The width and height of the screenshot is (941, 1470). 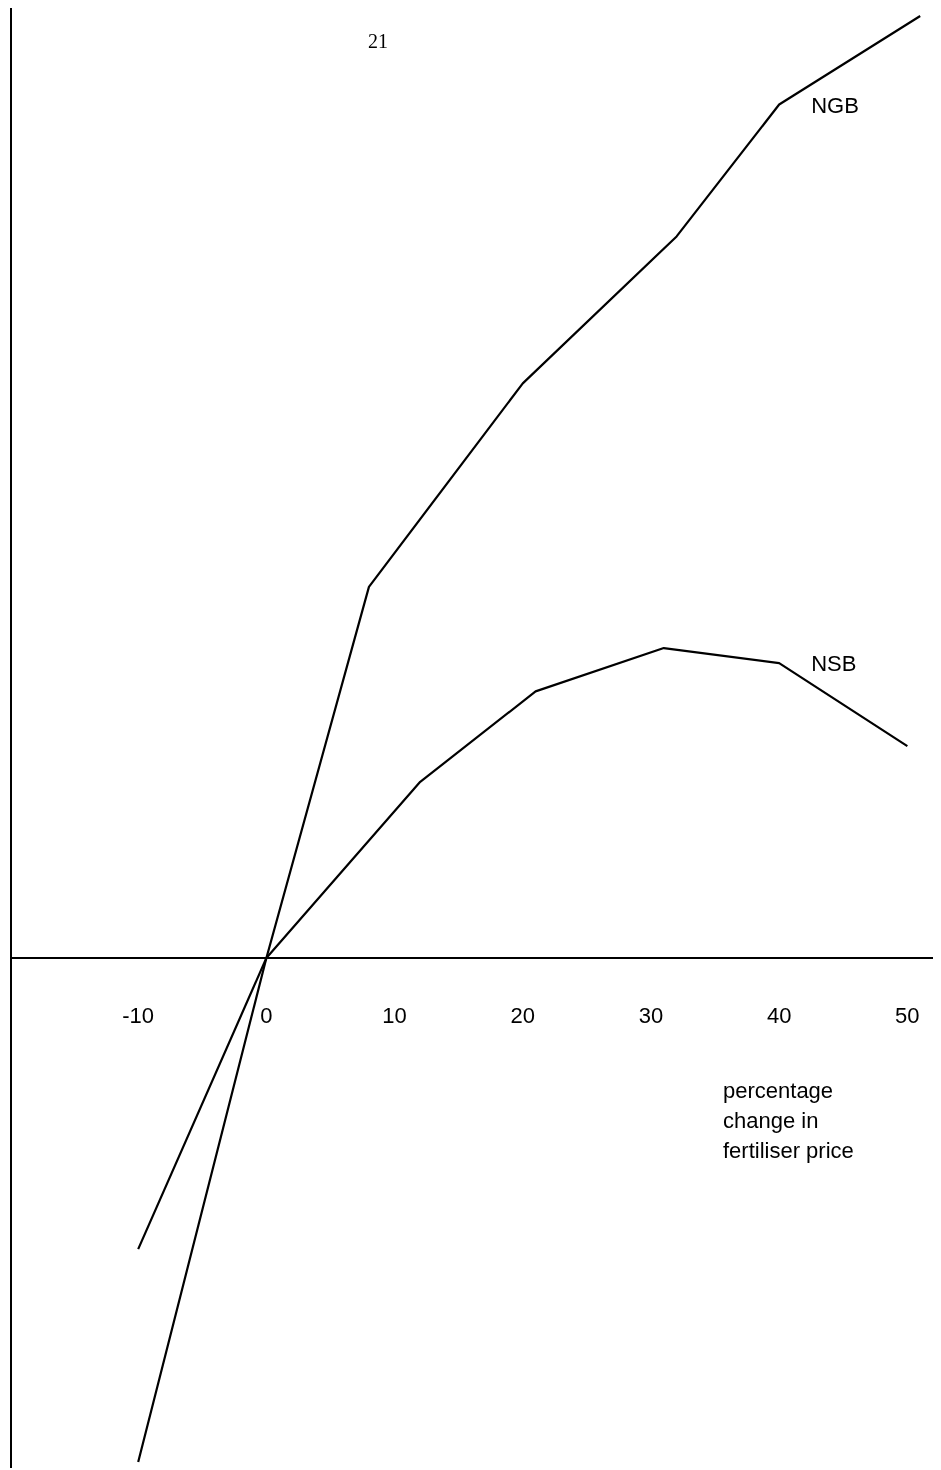 What do you see at coordinates (907, 1015) in the screenshot?
I see `x-tick-label: 50` at bounding box center [907, 1015].